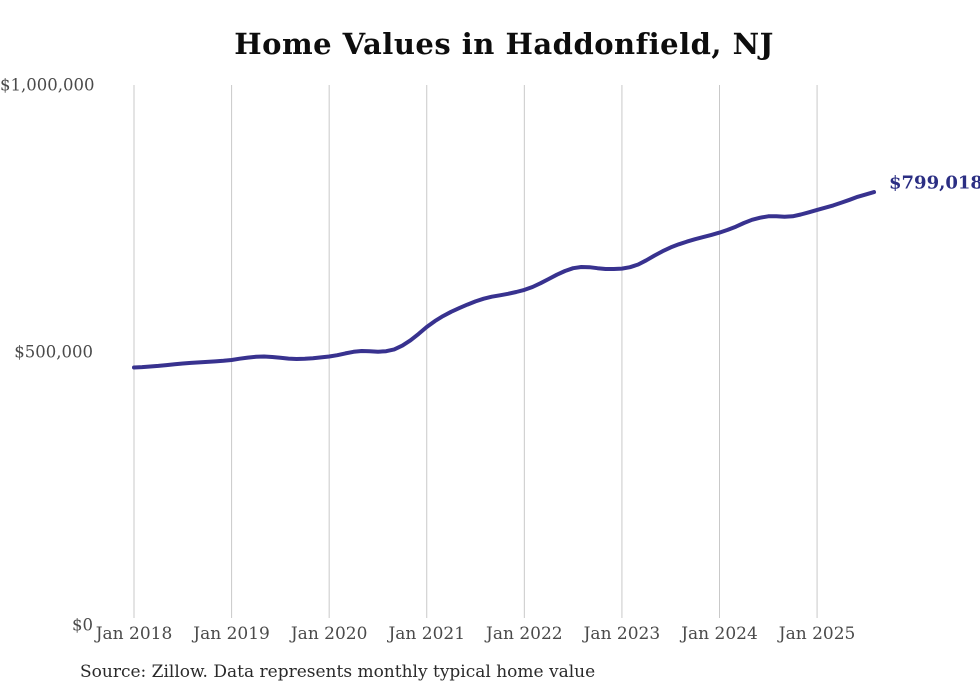  I want to click on x-axis-tick-label: Jan 2021, so click(427, 634).